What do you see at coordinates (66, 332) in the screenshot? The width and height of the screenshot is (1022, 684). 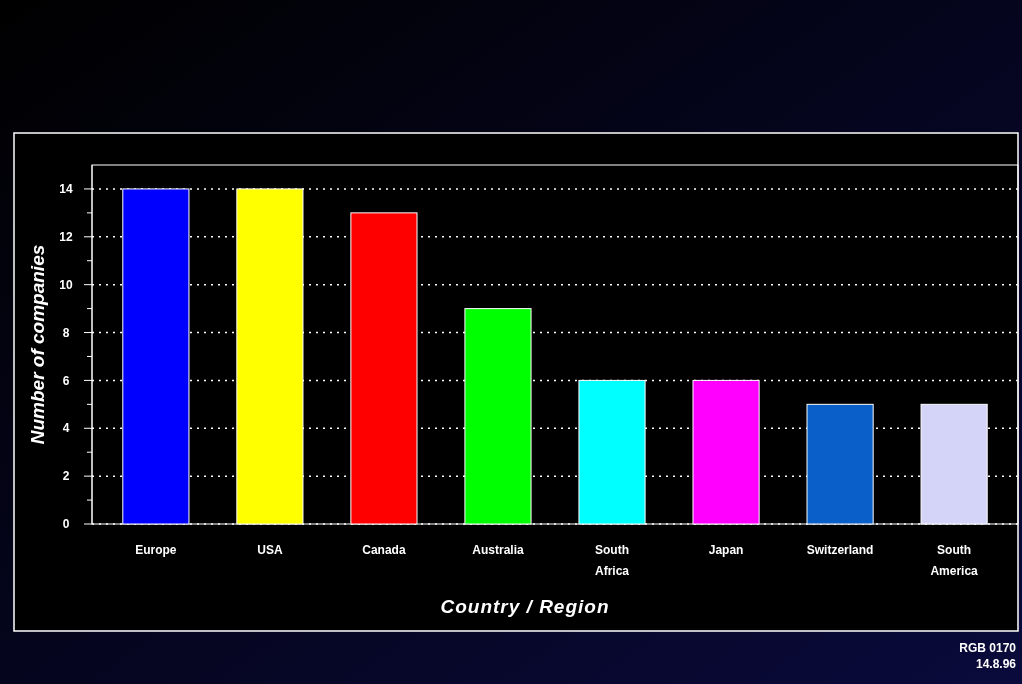 I see `y-tick-label: 8` at bounding box center [66, 332].